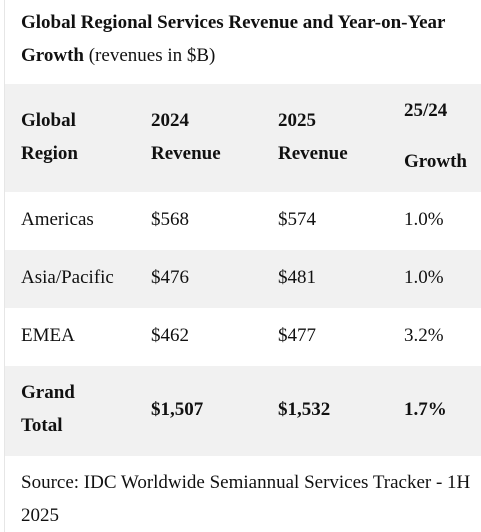  Describe the element at coordinates (243, 337) in the screenshot. I see `table-row: EMEA $462 $477 3.2%` at that location.